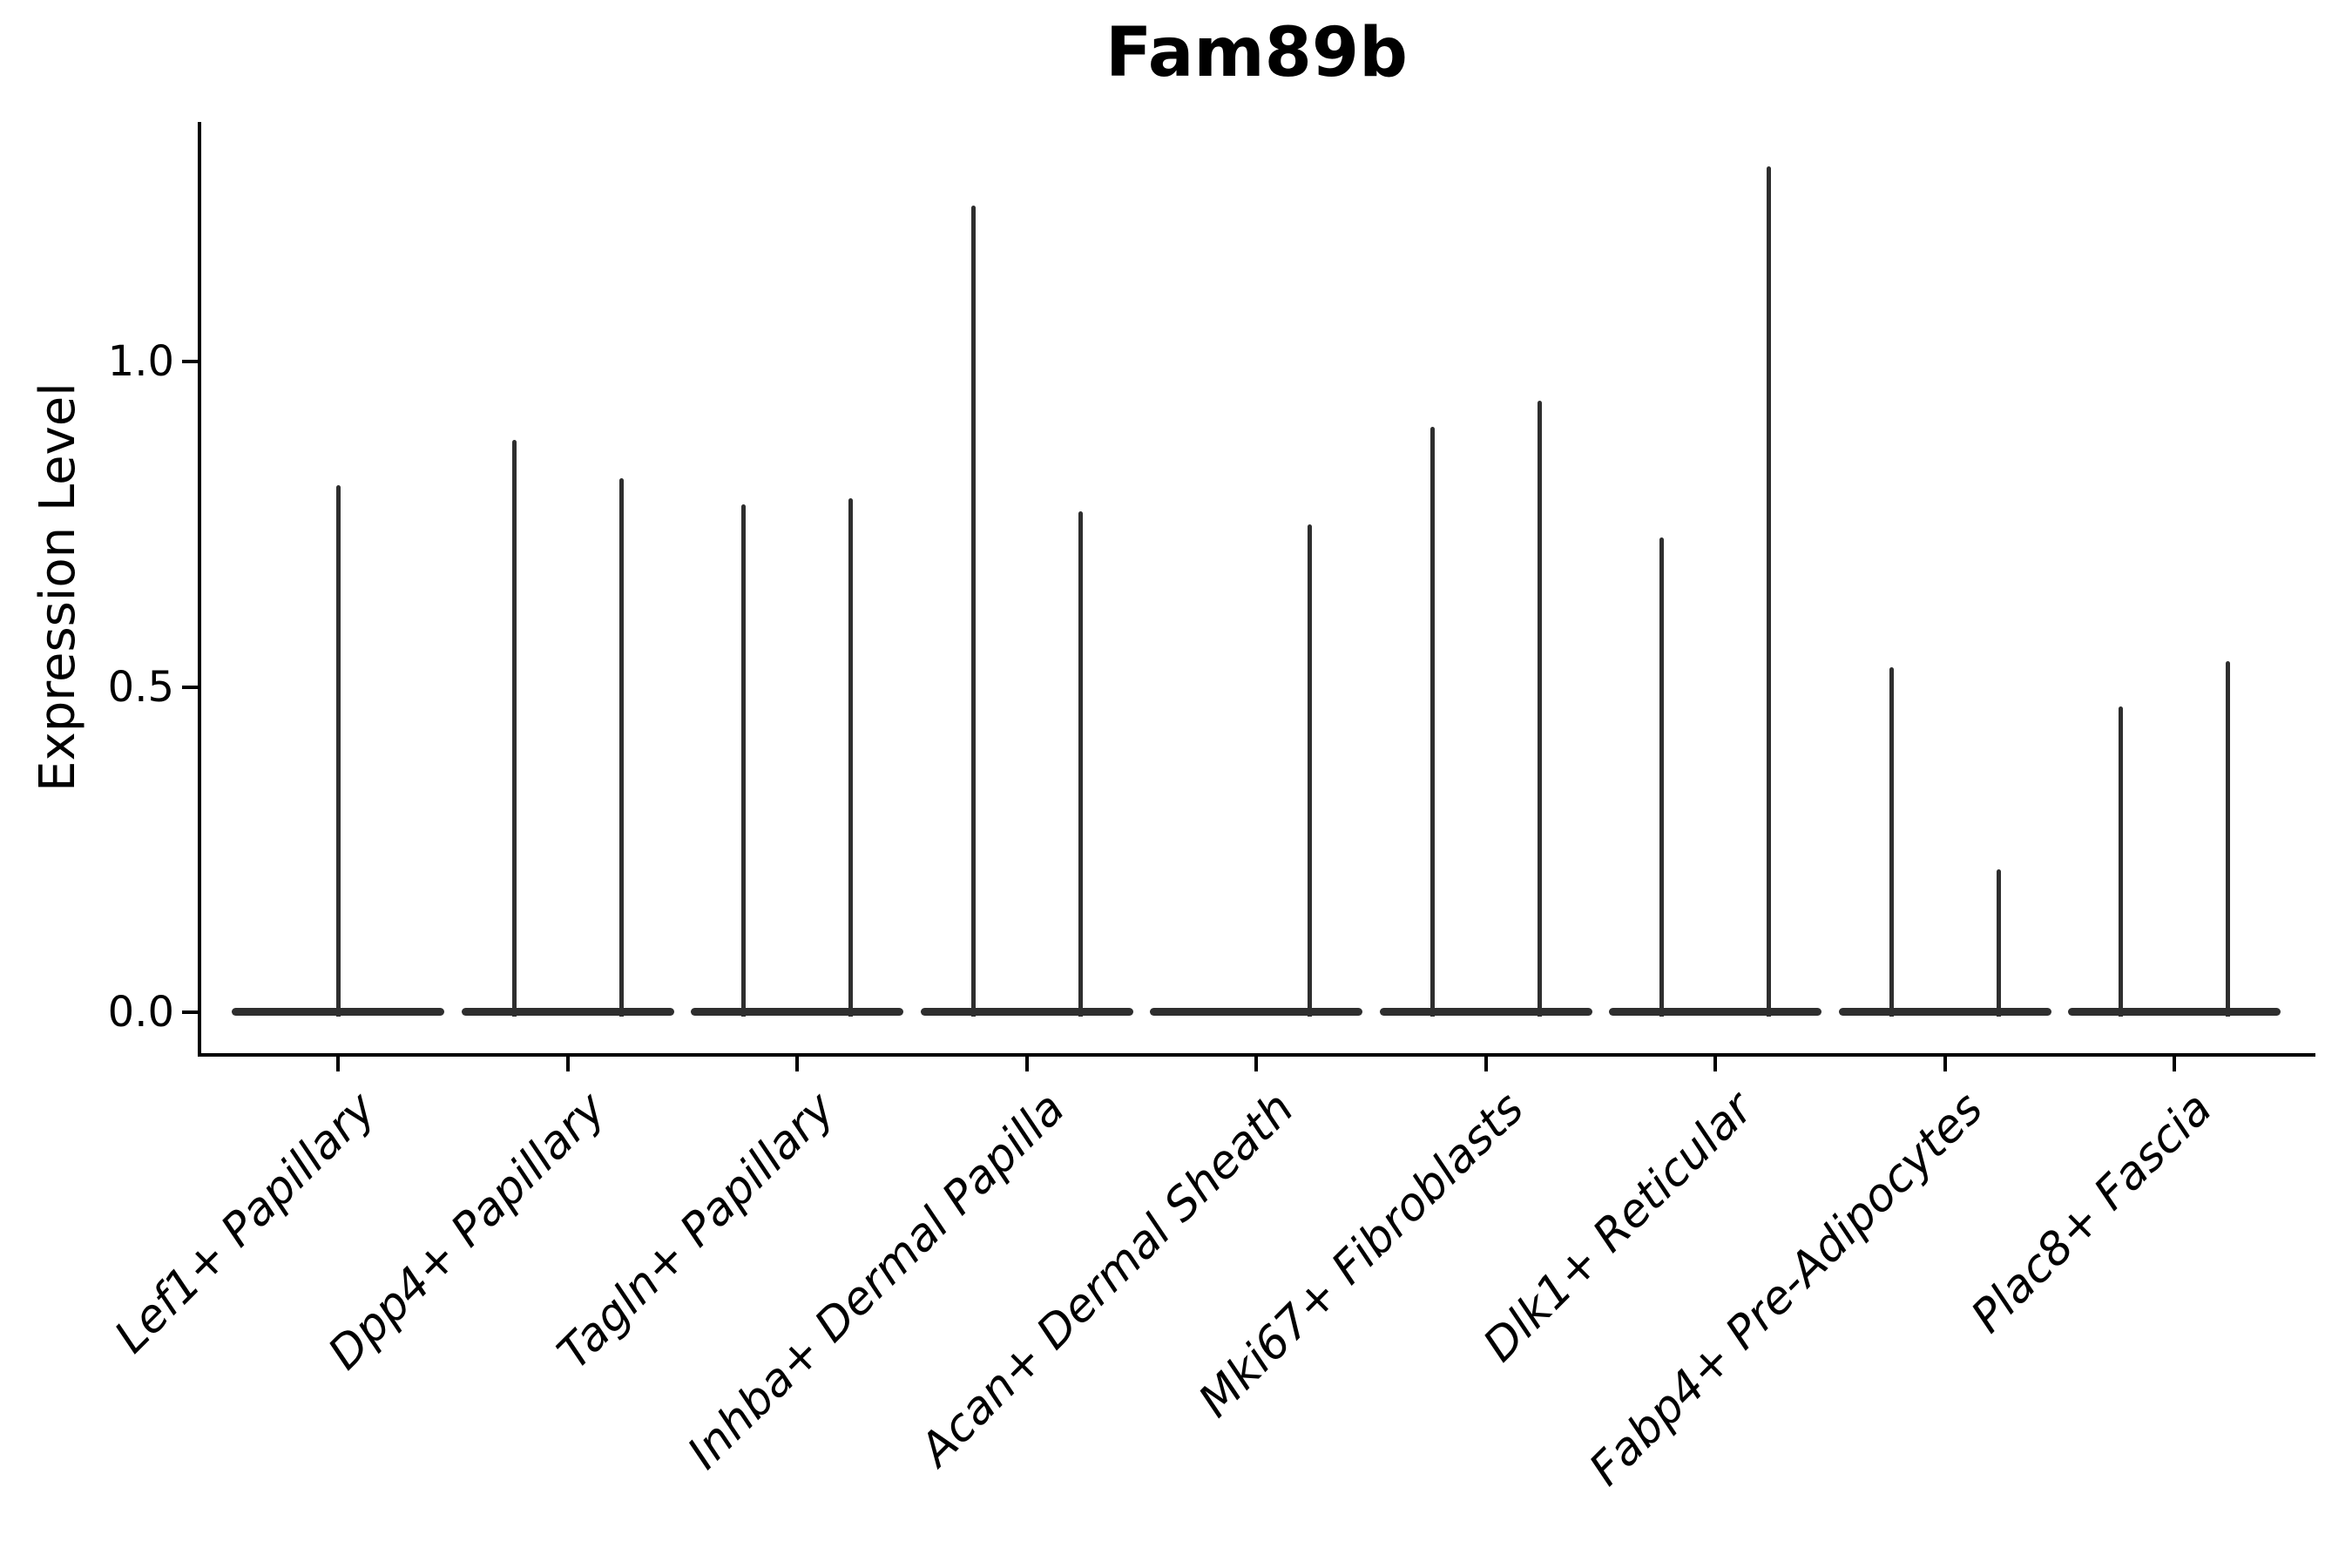  I want to click on y-axis-spine, so click(199, 589).